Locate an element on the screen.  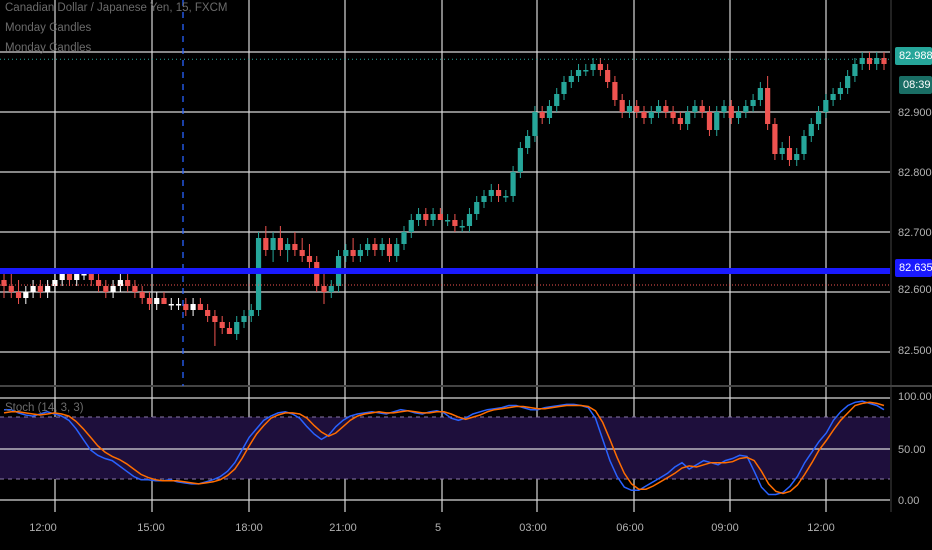
indicator-legend-monday-candles: Monday Candles is located at coordinates (48, 28).